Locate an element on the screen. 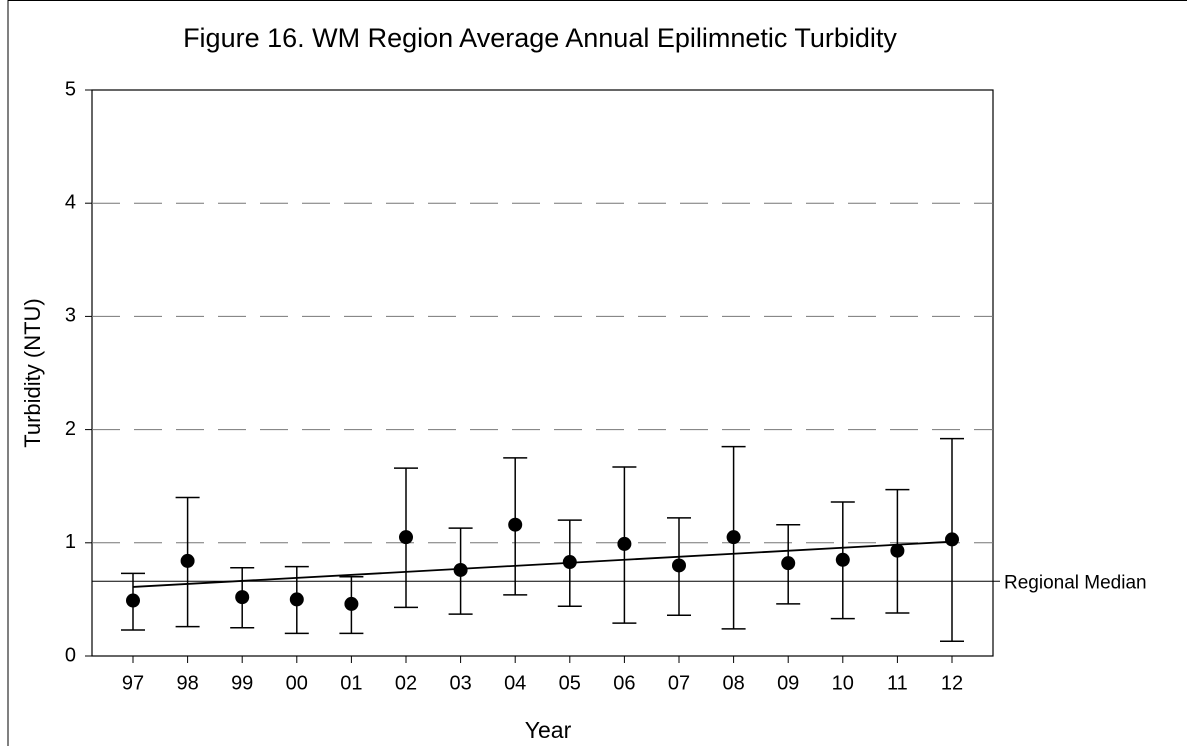  x-tick-label: 97 is located at coordinates (133, 683).